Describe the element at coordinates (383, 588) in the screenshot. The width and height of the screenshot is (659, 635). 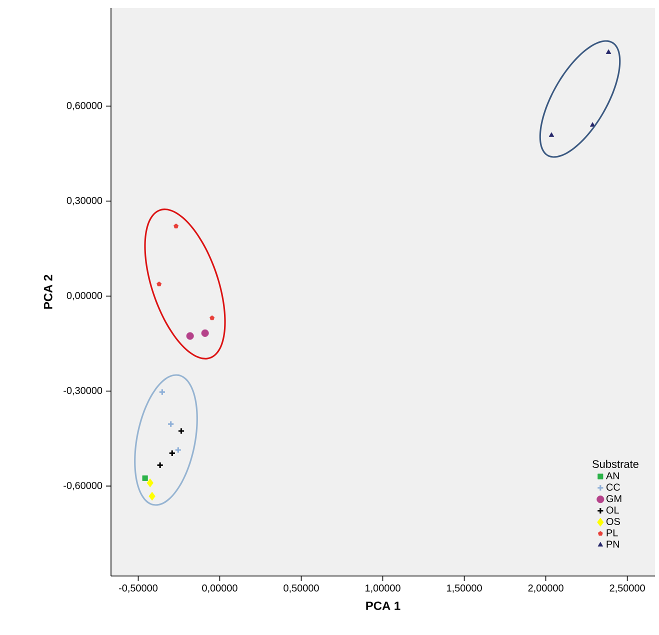
I see `x-tick-label: 1,00000` at that location.